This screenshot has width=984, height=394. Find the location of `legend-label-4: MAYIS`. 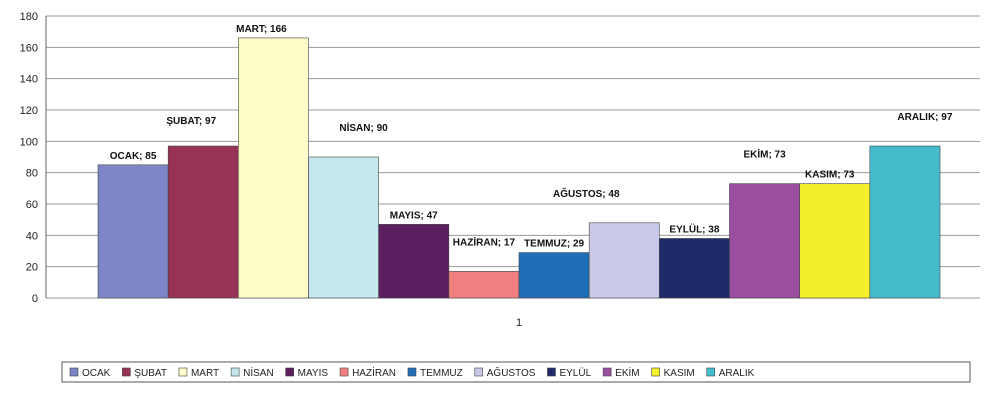

legend-label-4: MAYIS is located at coordinates (313, 373).